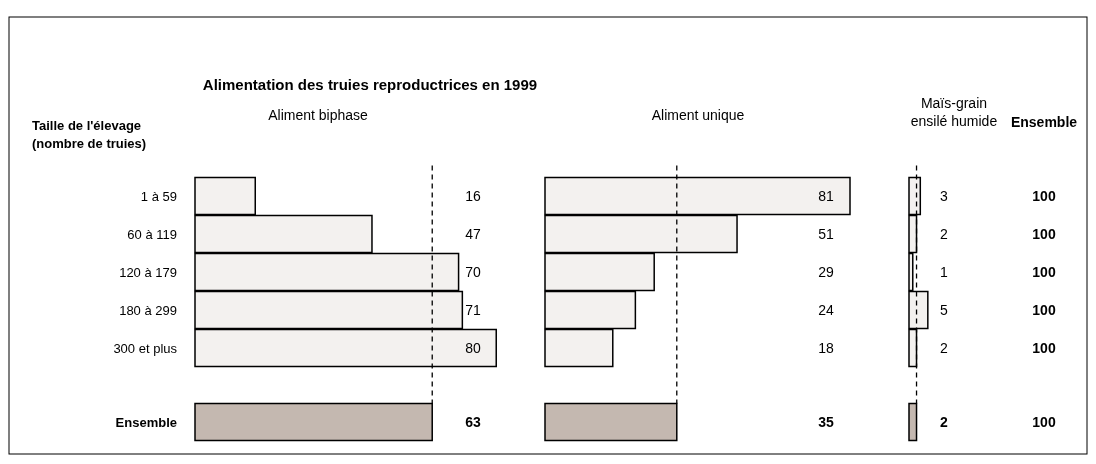 This screenshot has height=464, width=1096. What do you see at coordinates (473, 348) in the screenshot?
I see `data-label: 80` at bounding box center [473, 348].